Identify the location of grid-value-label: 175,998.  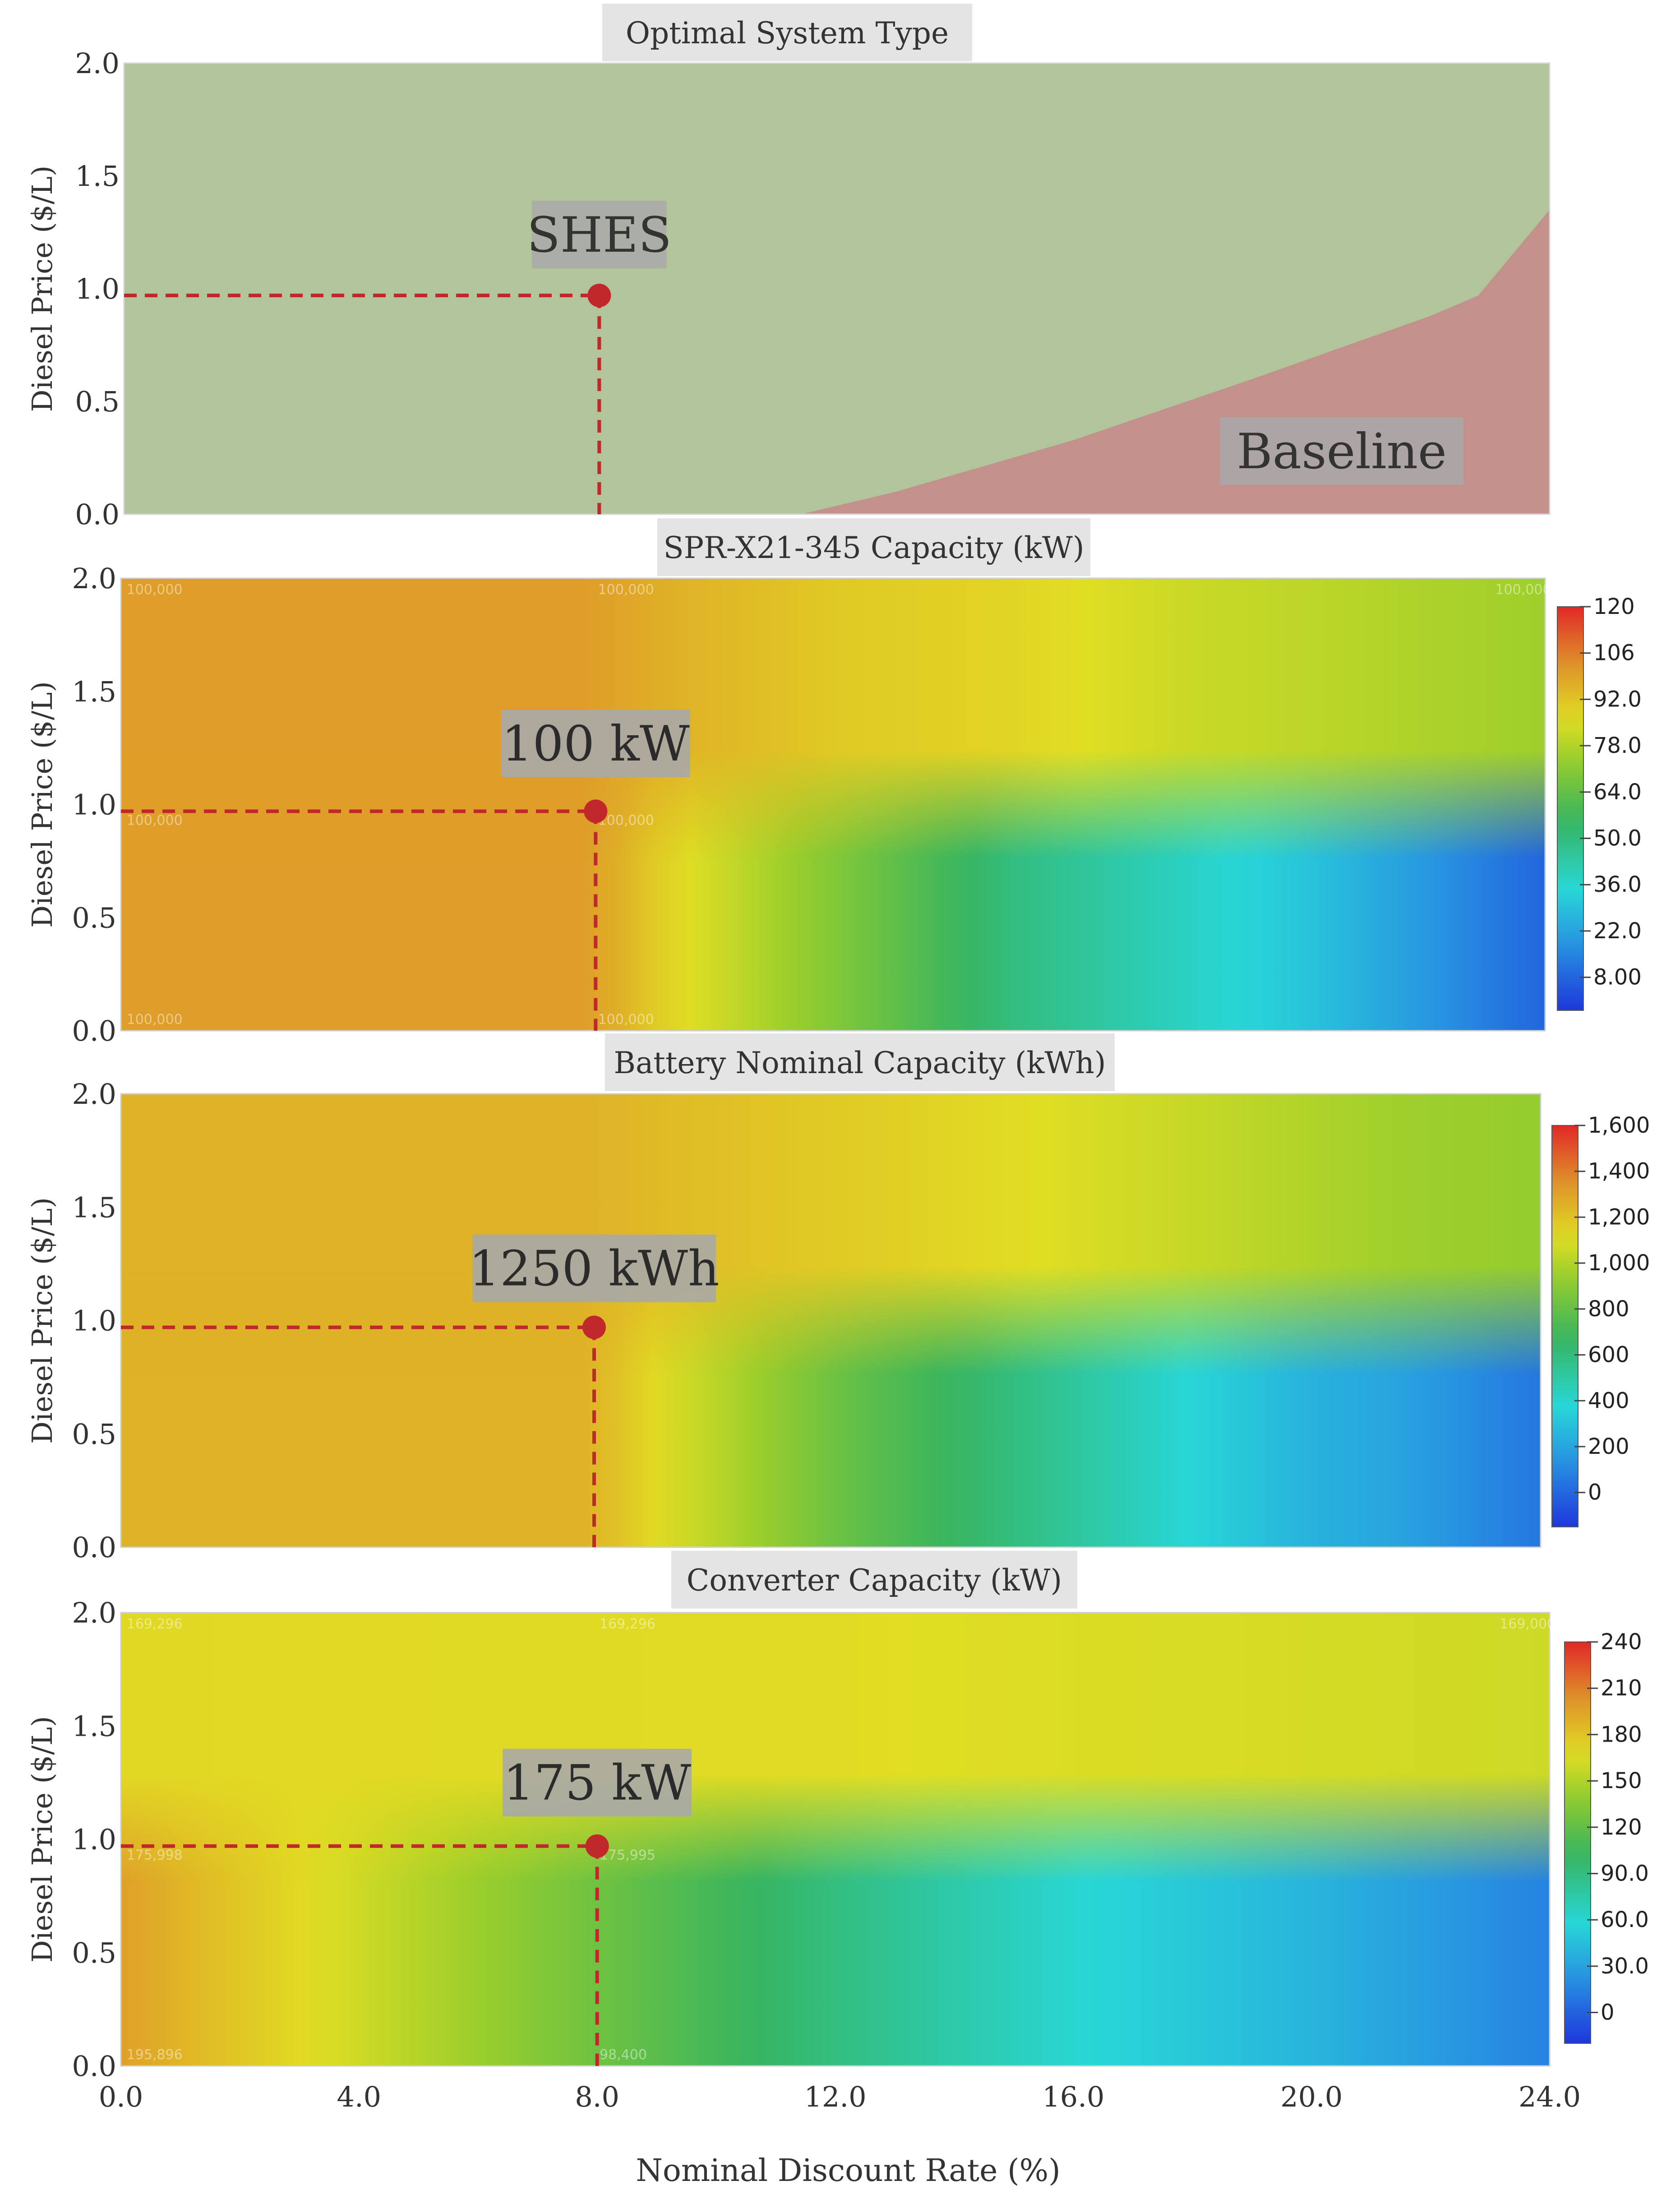
(155, 1856).